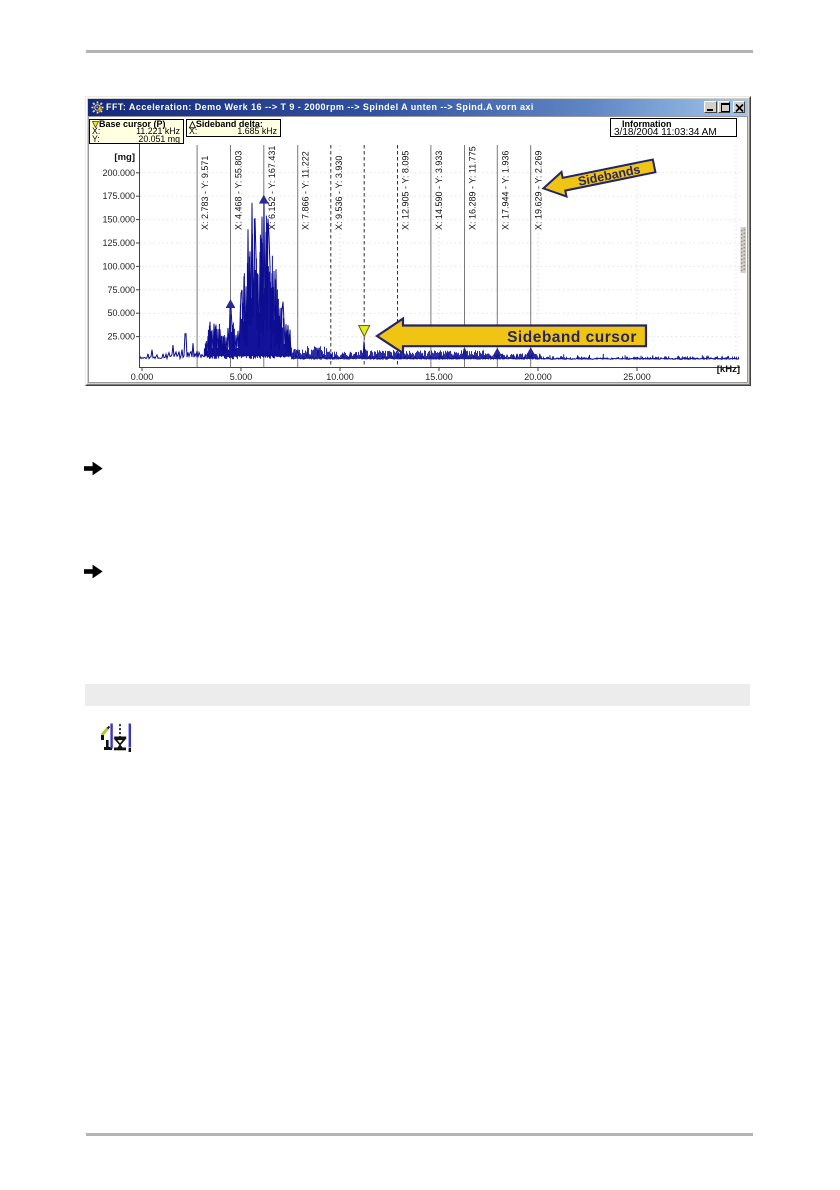 The width and height of the screenshot is (840, 1190). I want to click on svg-text: 125.000, so click(118, 243).